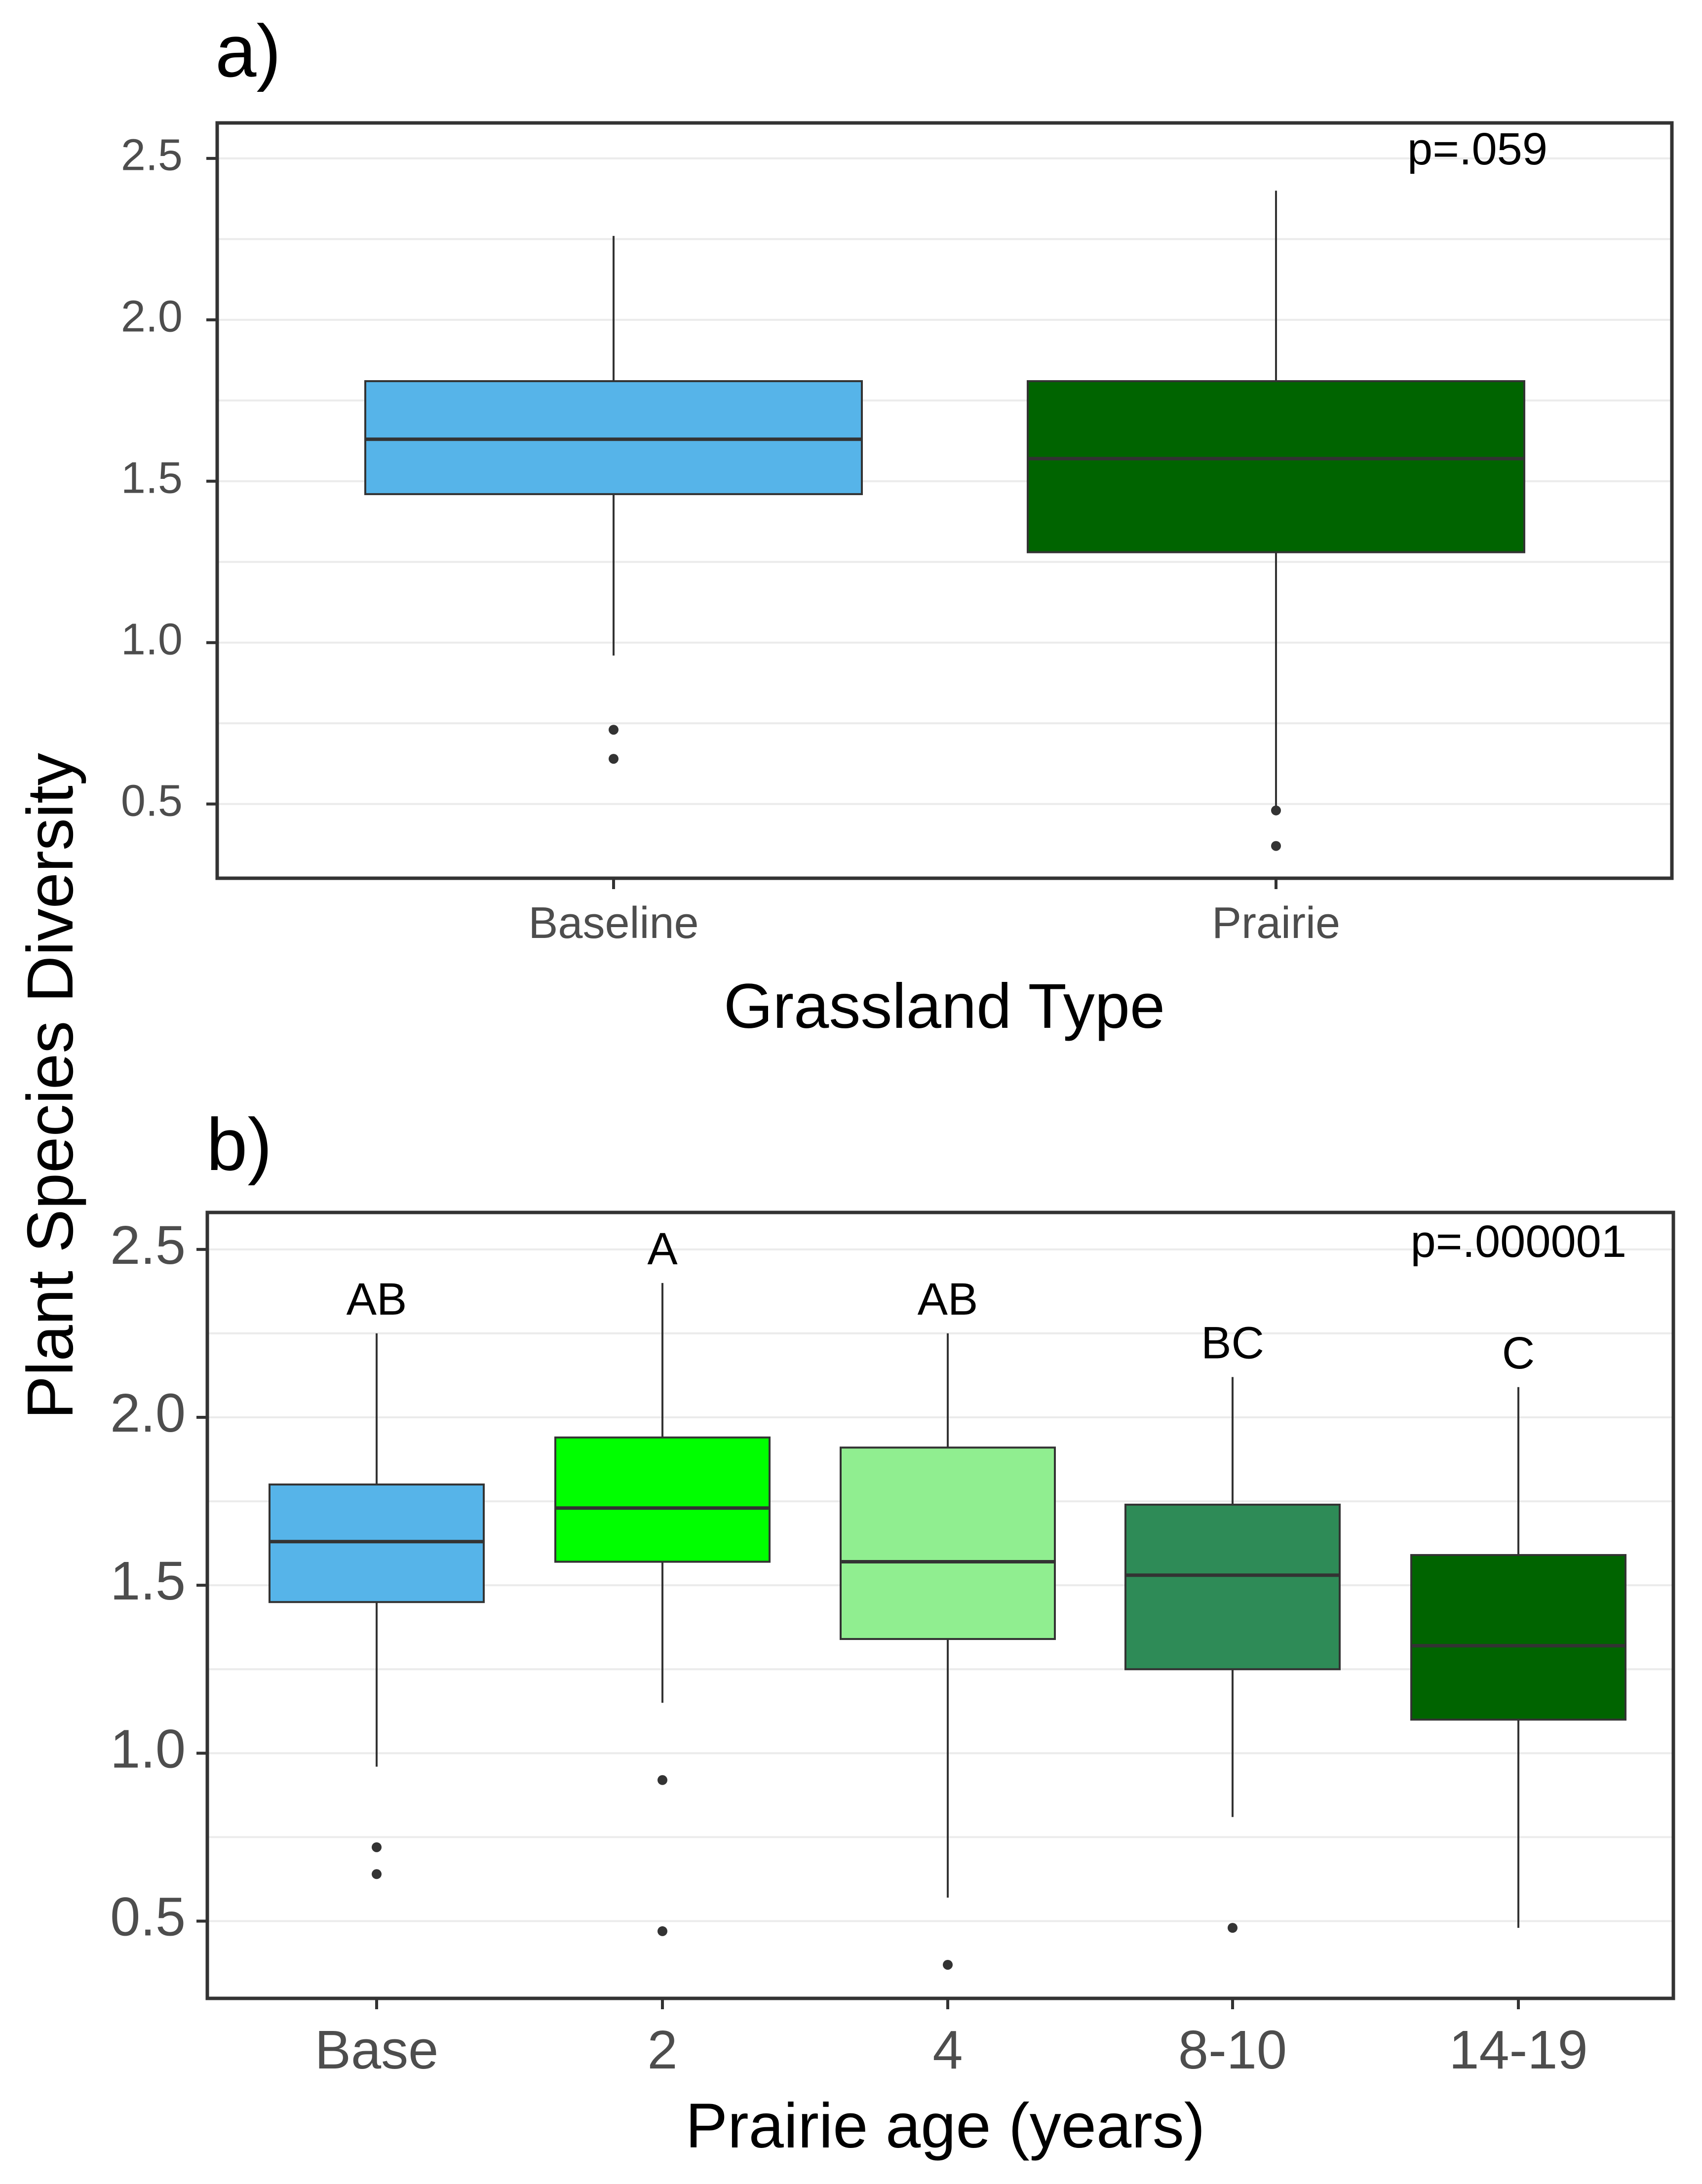  Describe the element at coordinates (248, 50) in the screenshot. I see `panel-label-a: a)` at that location.